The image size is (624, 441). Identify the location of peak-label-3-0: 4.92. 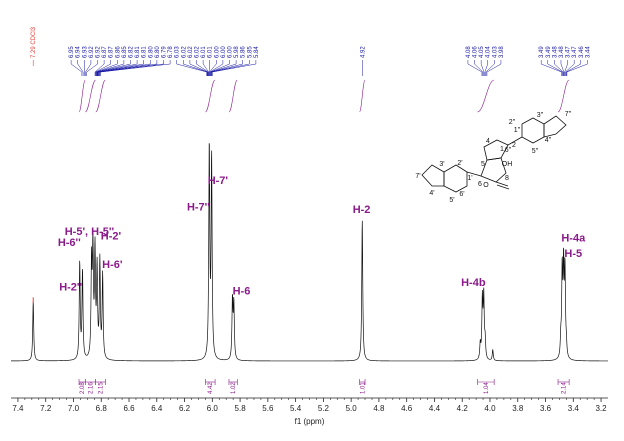
(363, 52).